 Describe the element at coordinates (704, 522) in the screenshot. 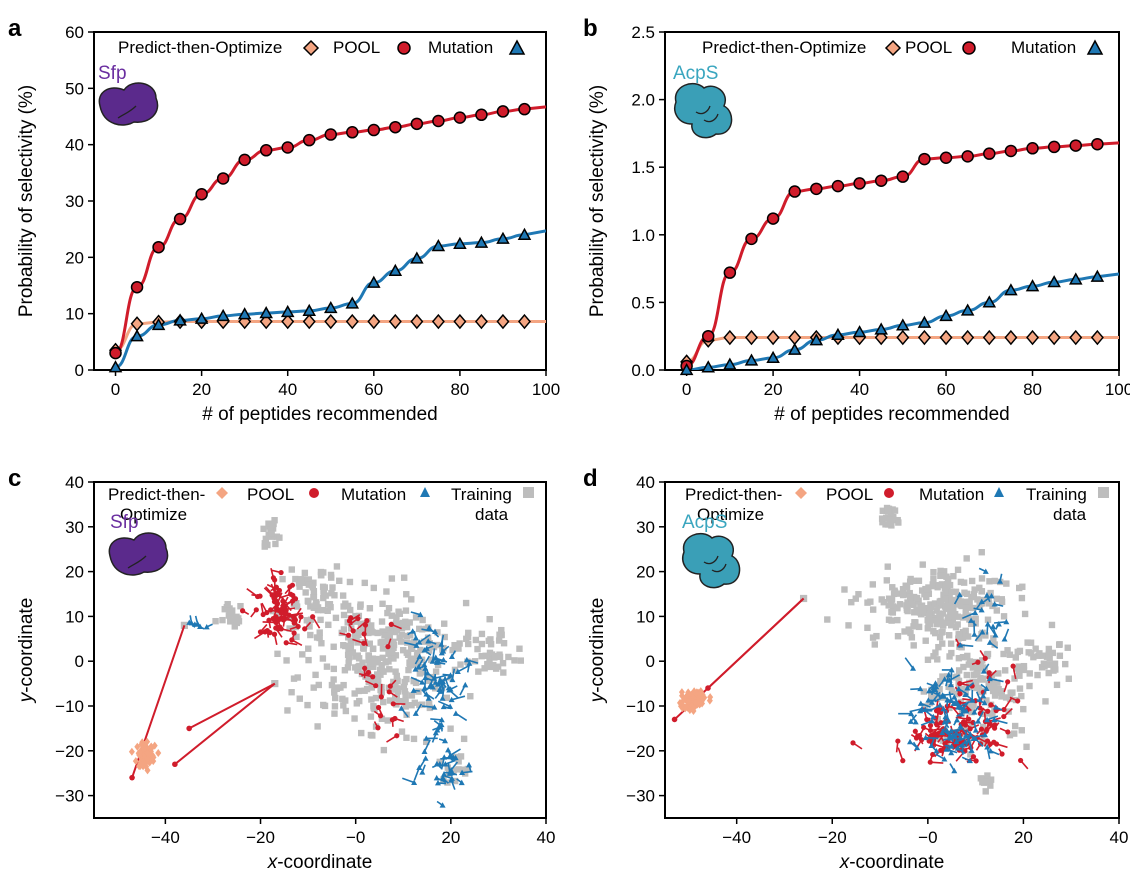

I see `enzyme-label-acps-d: AcpS` at that location.